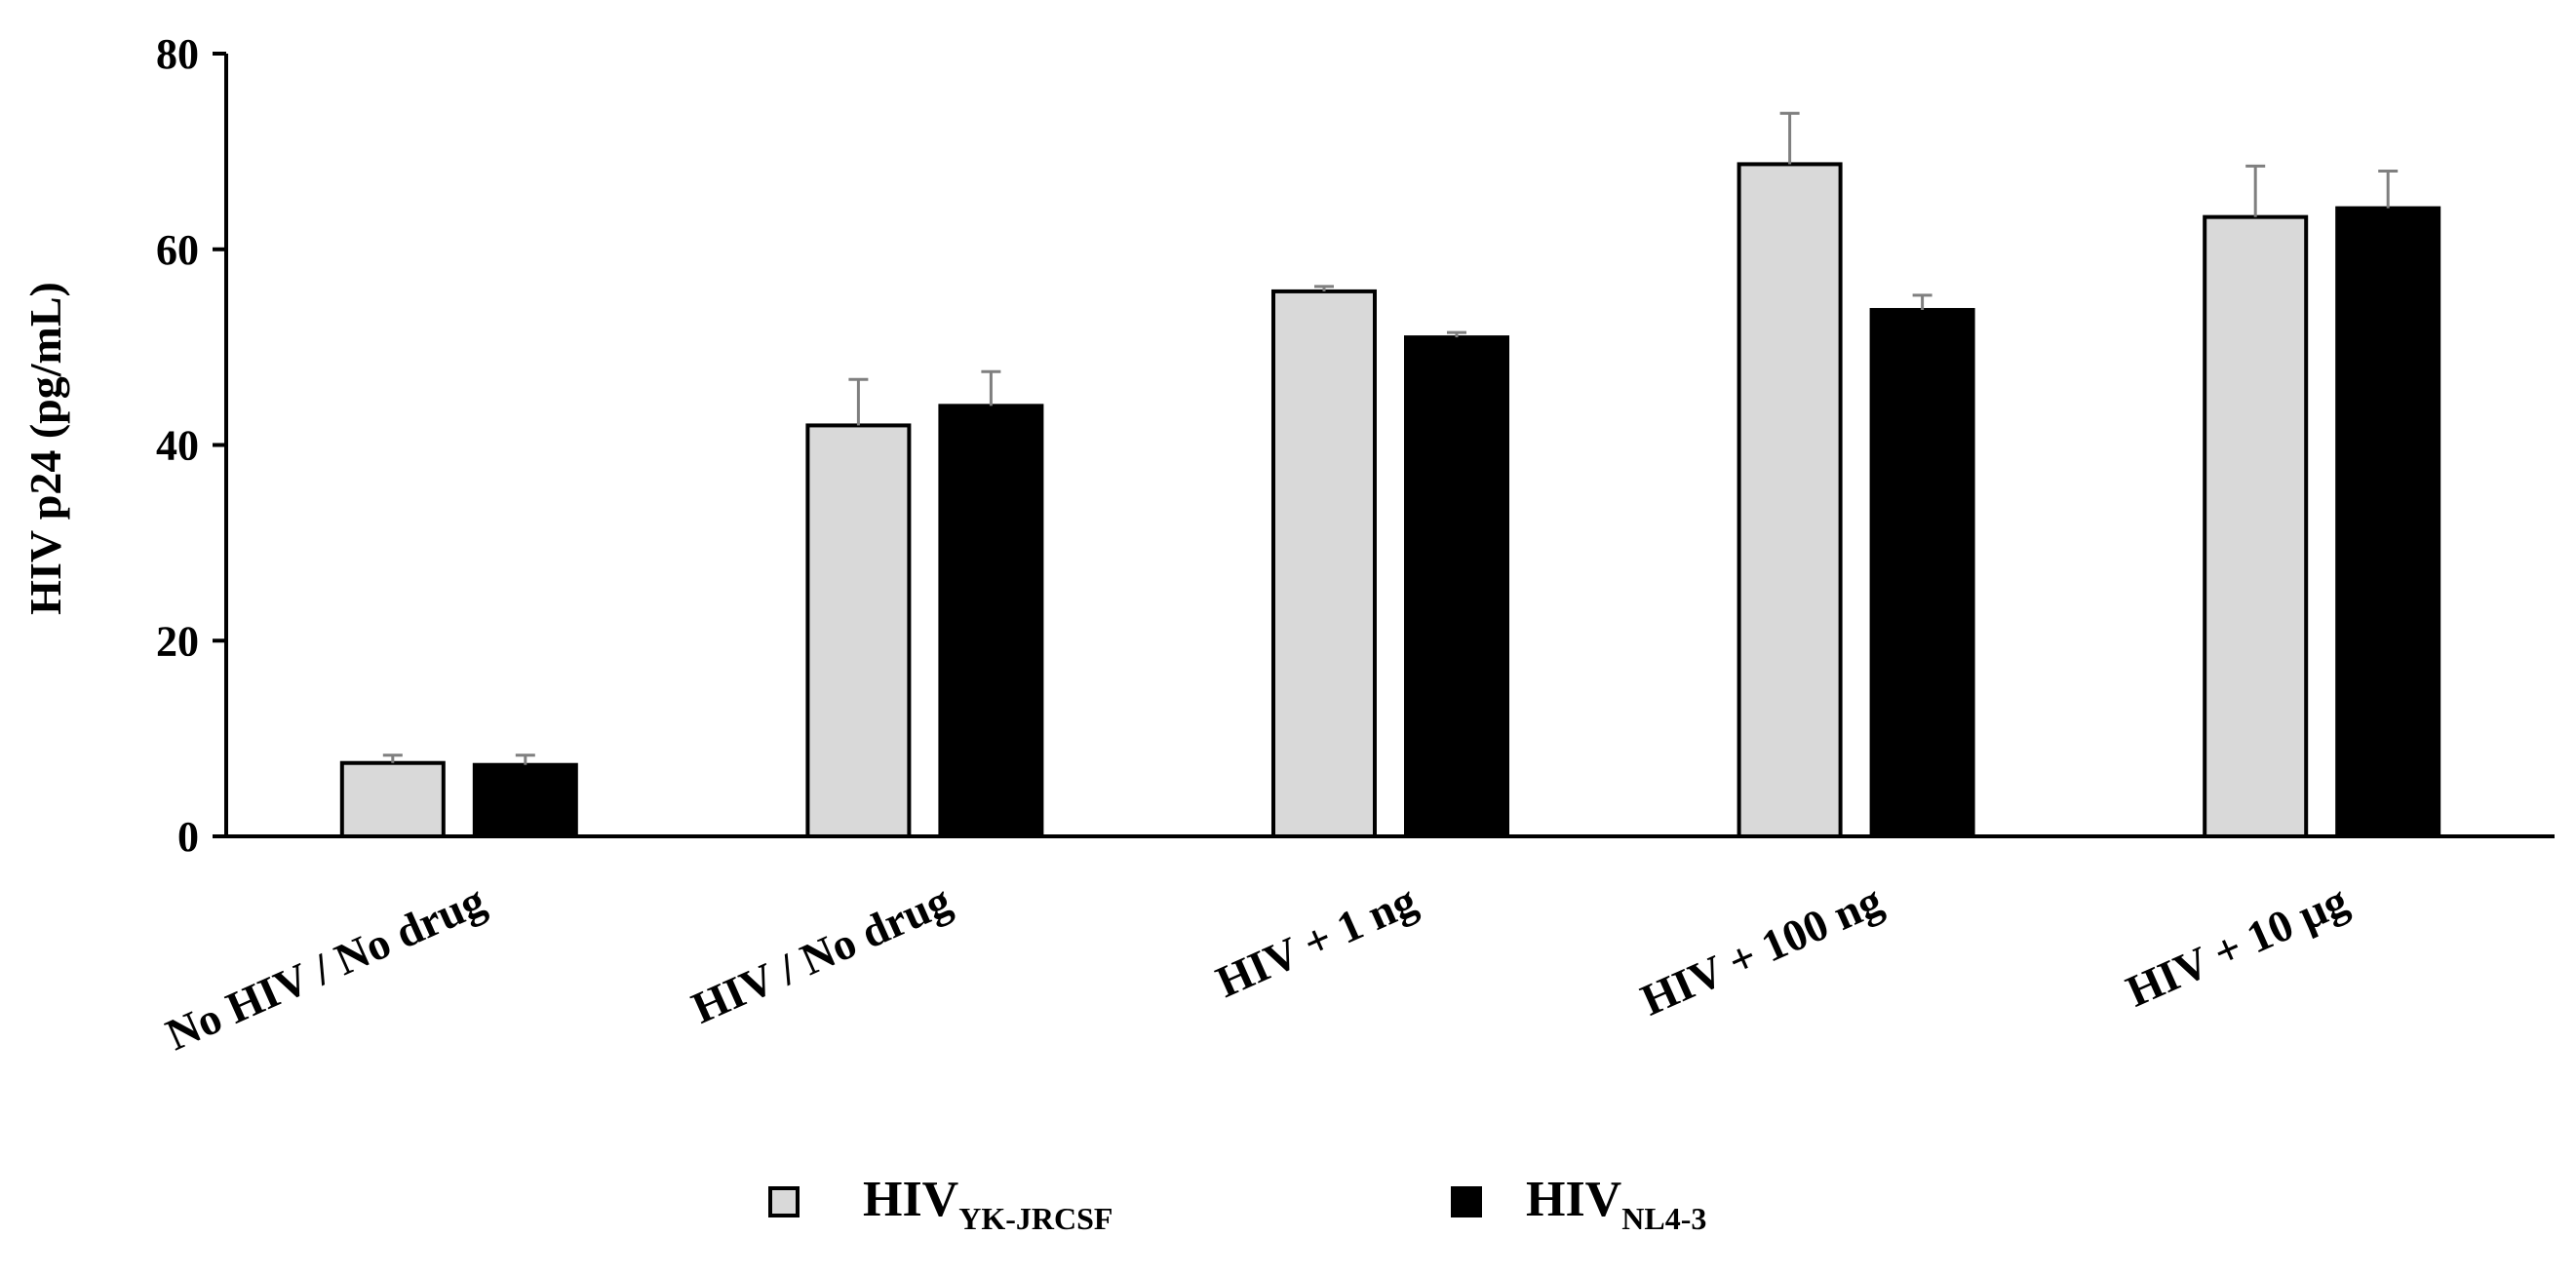  I want to click on legend-subscript: YK-JRCSF, so click(1035, 1218).